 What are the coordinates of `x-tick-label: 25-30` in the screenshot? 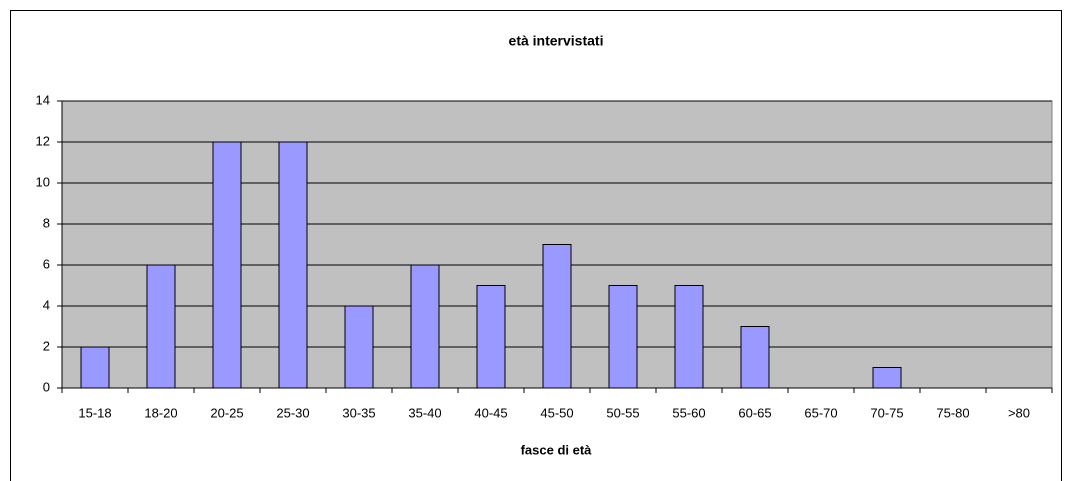 It's located at (292, 412).